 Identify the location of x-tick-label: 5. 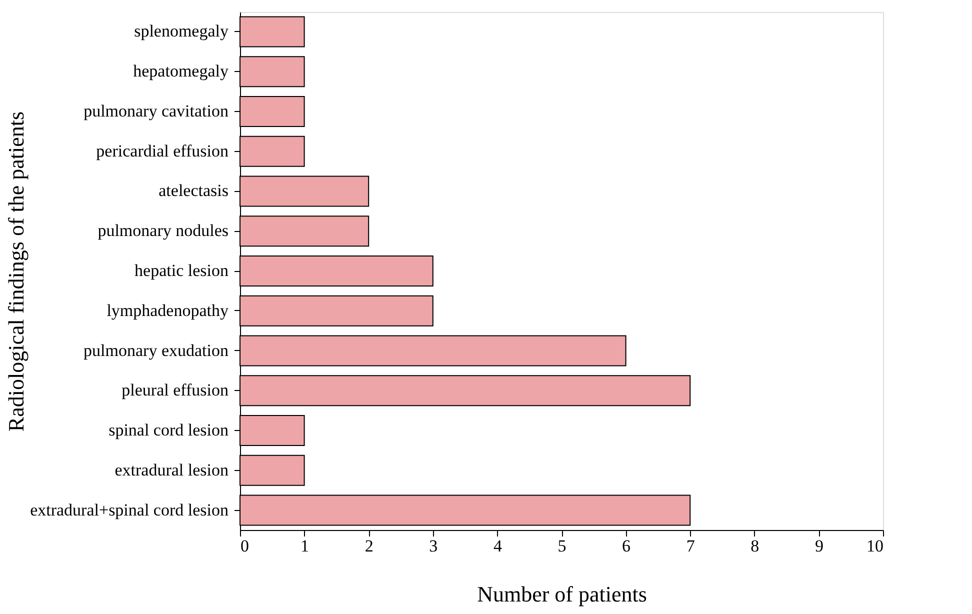
(562, 546).